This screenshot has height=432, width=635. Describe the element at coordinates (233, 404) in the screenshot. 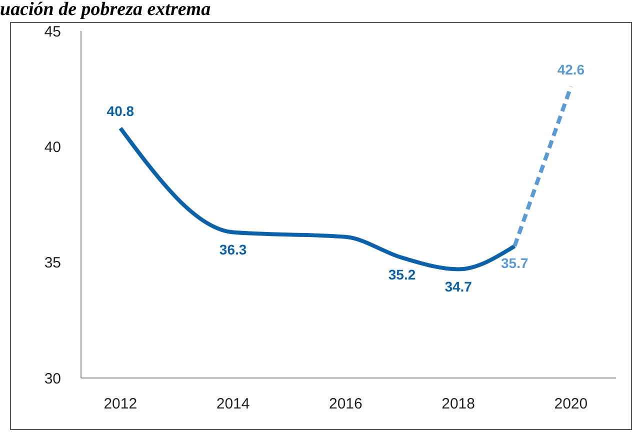

I see `x-tick-label: 2014` at that location.